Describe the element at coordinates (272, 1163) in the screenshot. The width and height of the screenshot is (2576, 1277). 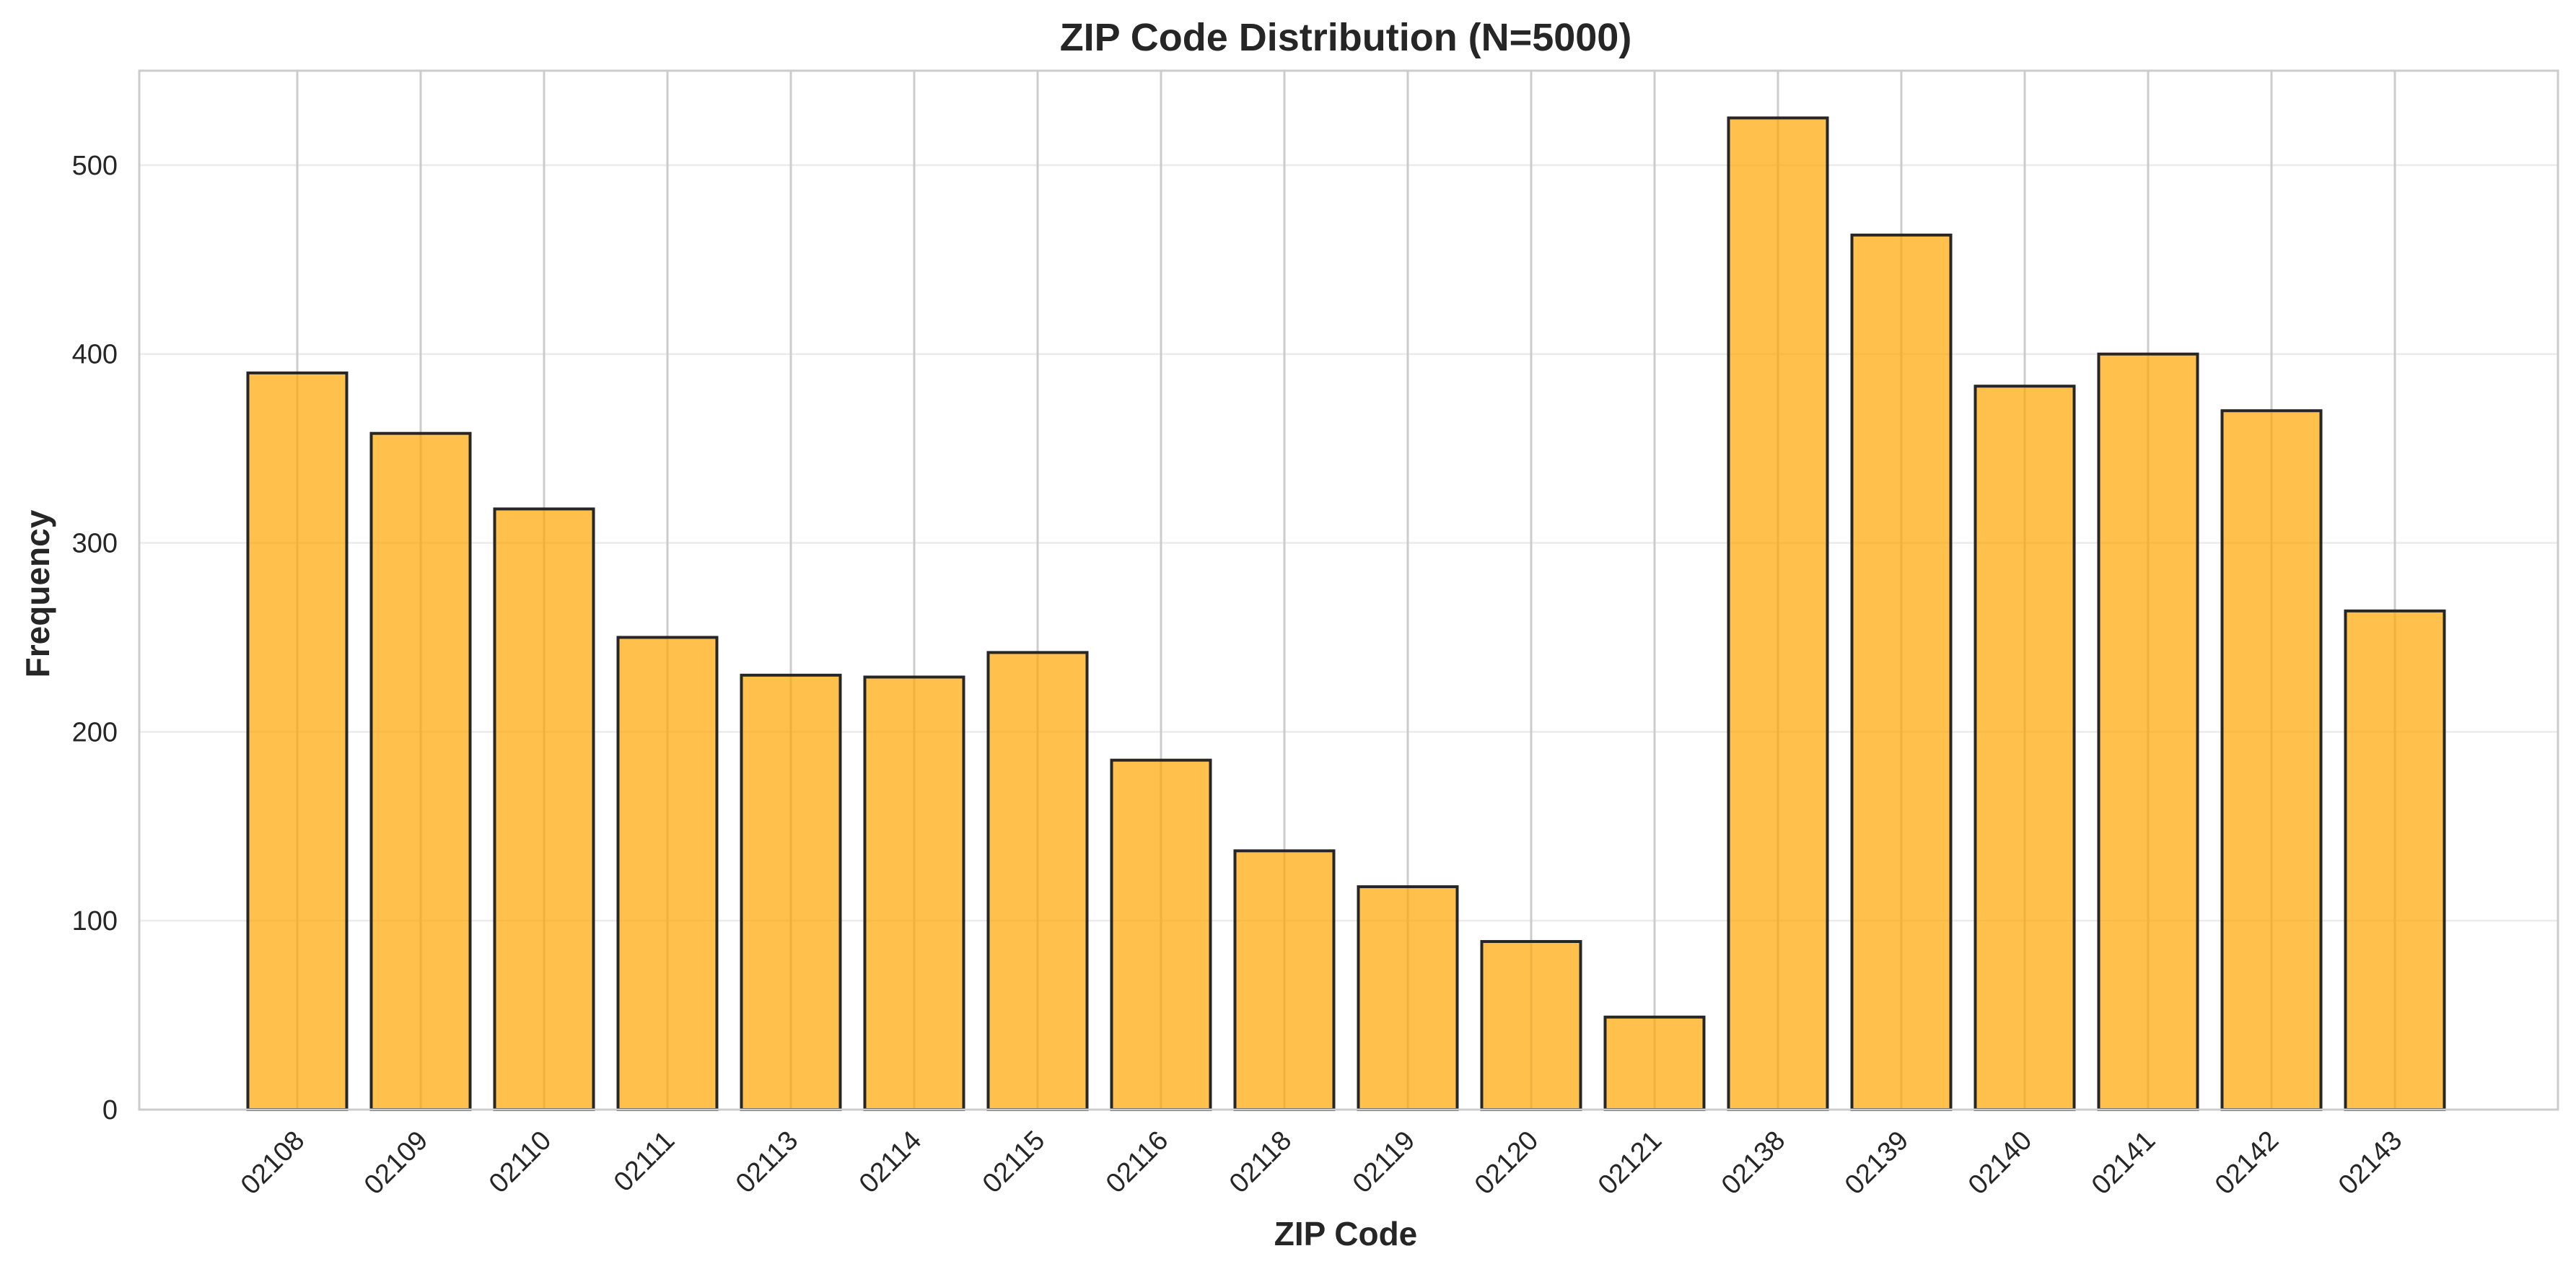
I see `x-tick-label: 02108` at that location.